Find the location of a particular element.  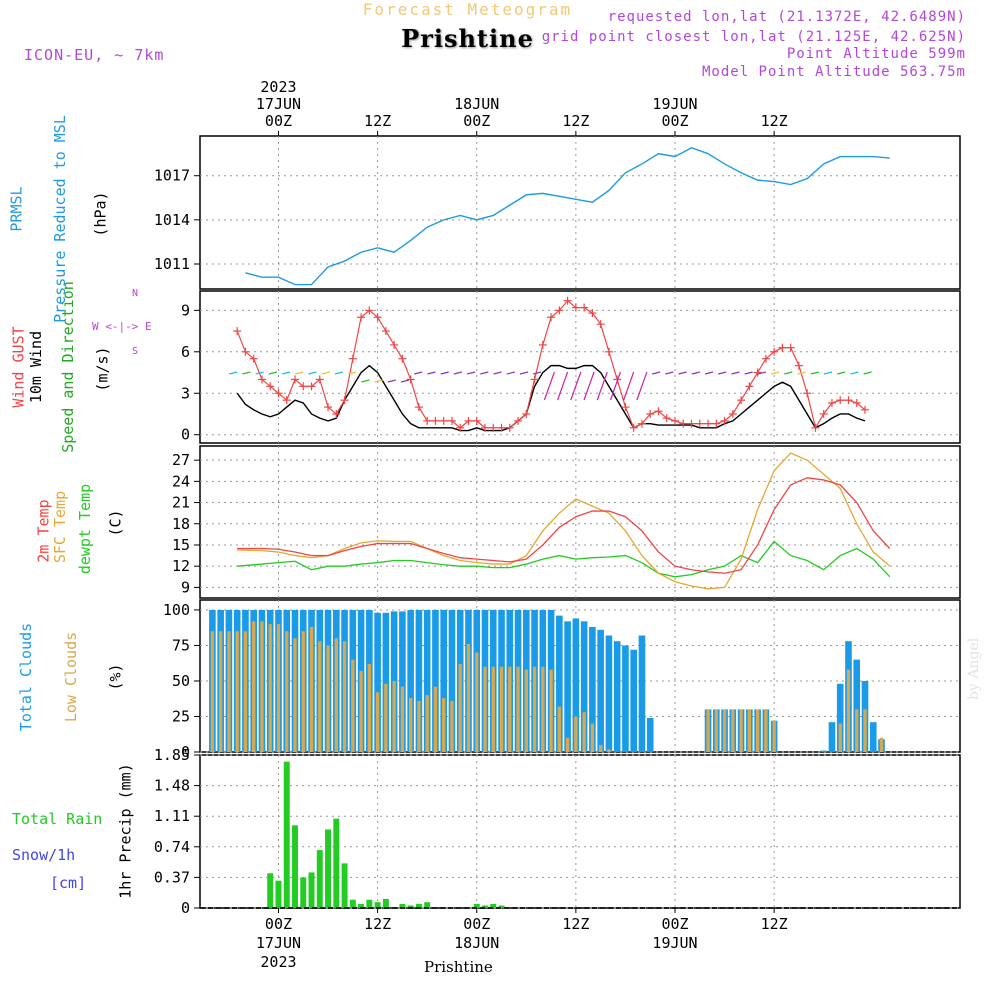

y-tick-label-3: 50 is located at coordinates (181, 681).